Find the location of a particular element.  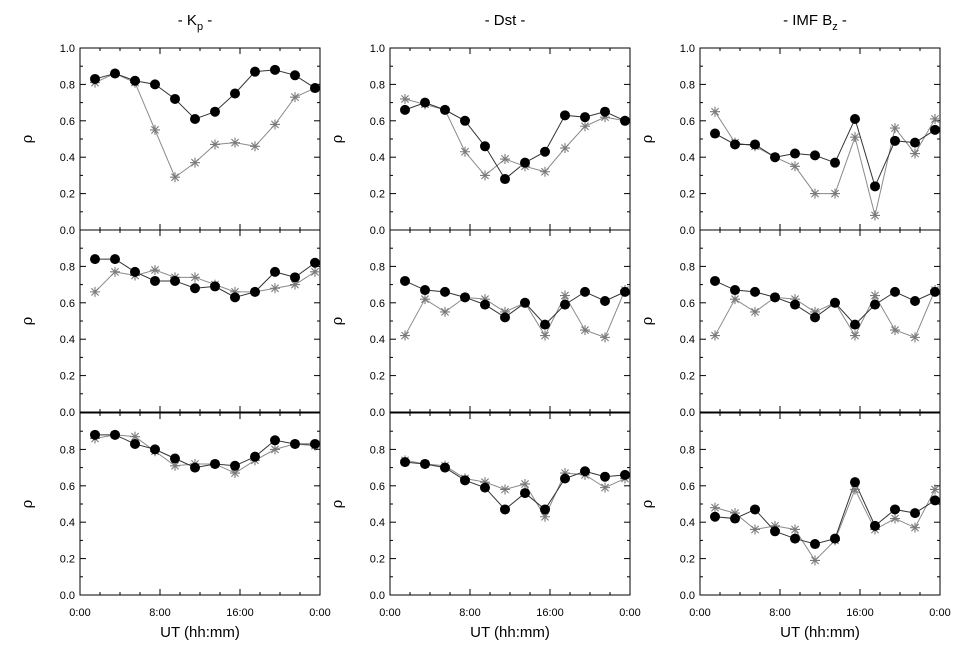

column-title-suffix: - is located at coordinates (842, 20).